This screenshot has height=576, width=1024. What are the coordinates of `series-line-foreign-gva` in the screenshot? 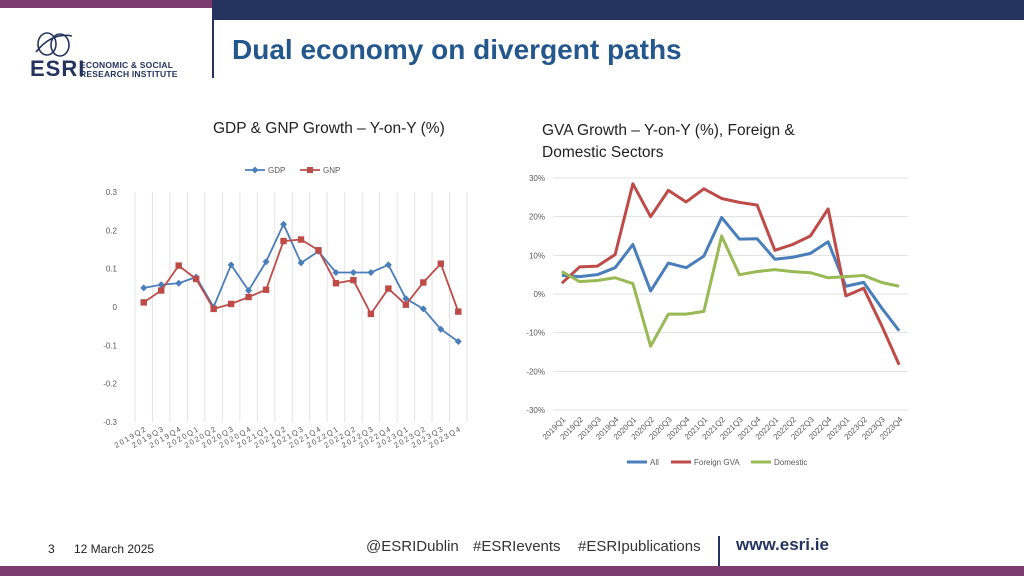 It's located at (730, 274).